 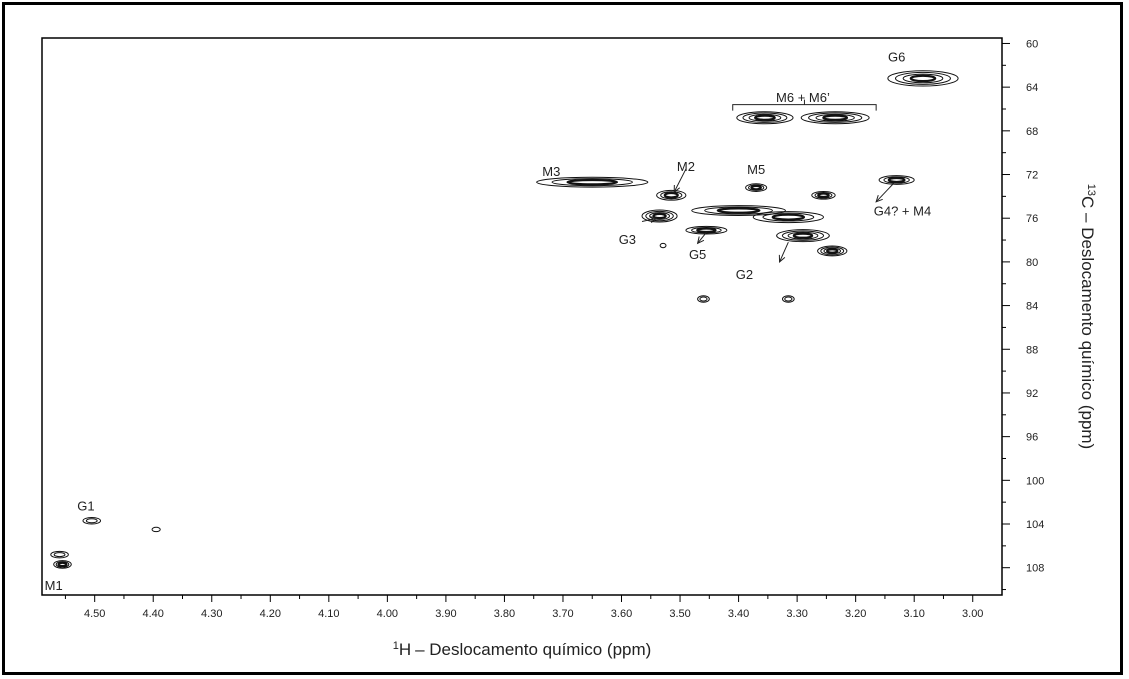 I want to click on x-tick-label-13: 3.20, so click(x=855, y=614).